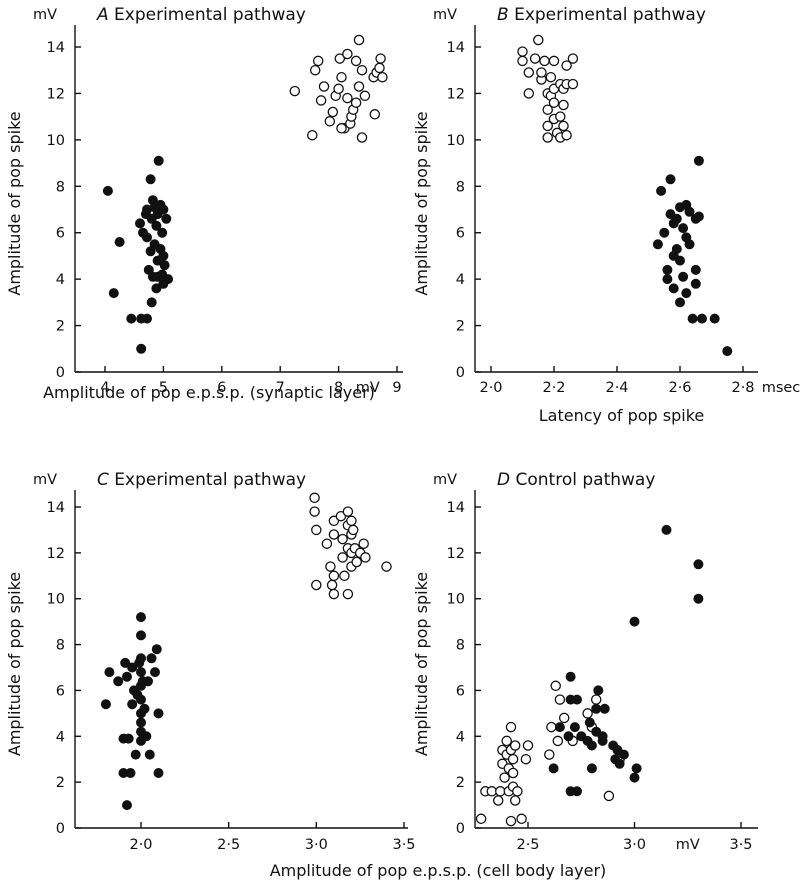 The width and height of the screenshot is (807, 885). What do you see at coordinates (490, 388) in the screenshot?
I see `x-tick-label: 2·0` at bounding box center [490, 388].